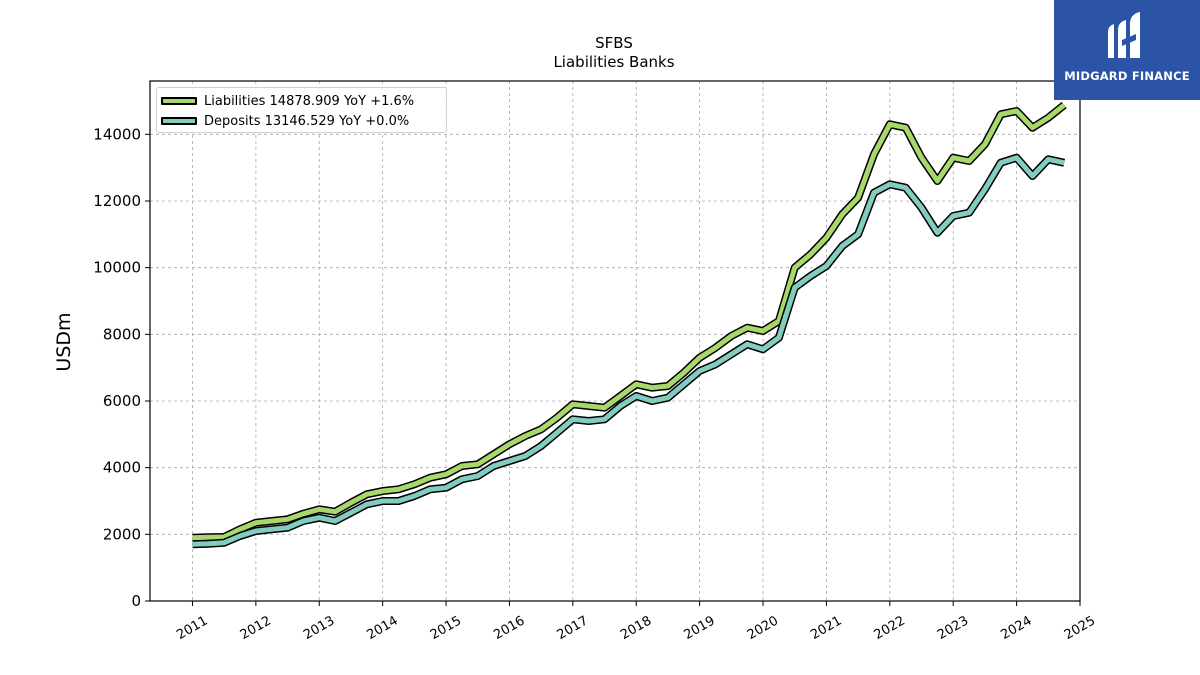 The width and height of the screenshot is (1200, 675). What do you see at coordinates (1127, 76) in the screenshot?
I see `logo-text: MIDGARD FINANCE` at bounding box center [1127, 76].